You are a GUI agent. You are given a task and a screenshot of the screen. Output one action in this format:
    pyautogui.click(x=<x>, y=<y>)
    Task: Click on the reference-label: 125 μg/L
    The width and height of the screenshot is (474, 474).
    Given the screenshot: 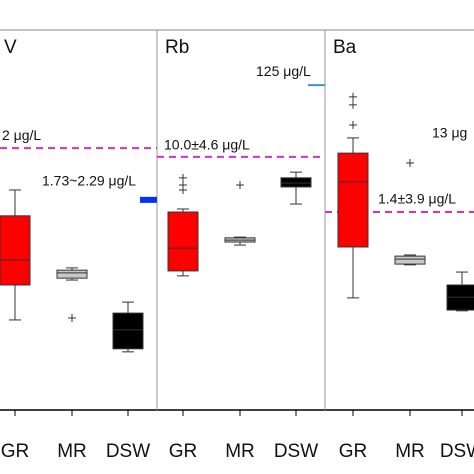 What is the action you would take?
    pyautogui.click(x=283, y=71)
    